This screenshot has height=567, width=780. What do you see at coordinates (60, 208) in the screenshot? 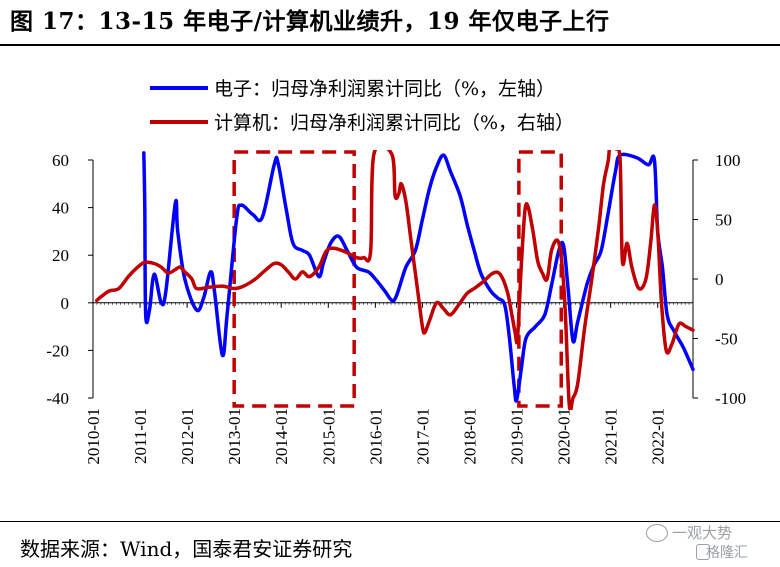
I see `left-tick-label: 40` at bounding box center [60, 208].